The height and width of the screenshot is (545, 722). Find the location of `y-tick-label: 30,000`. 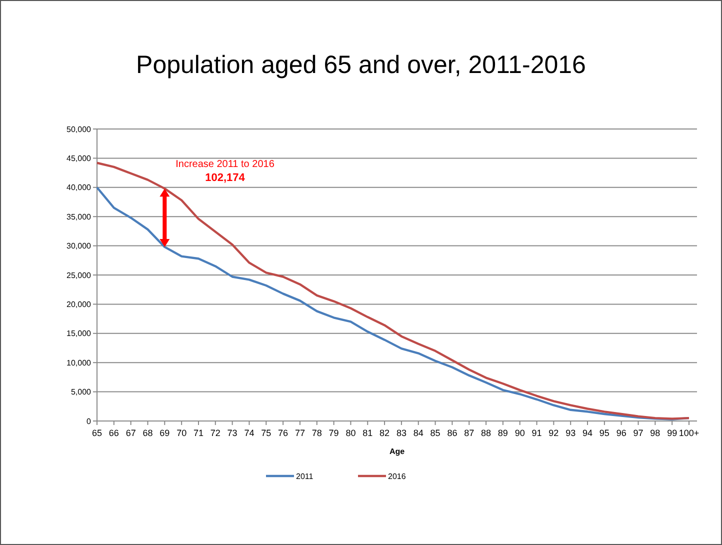

y-tick-label: 30,000 is located at coordinates (79, 246).